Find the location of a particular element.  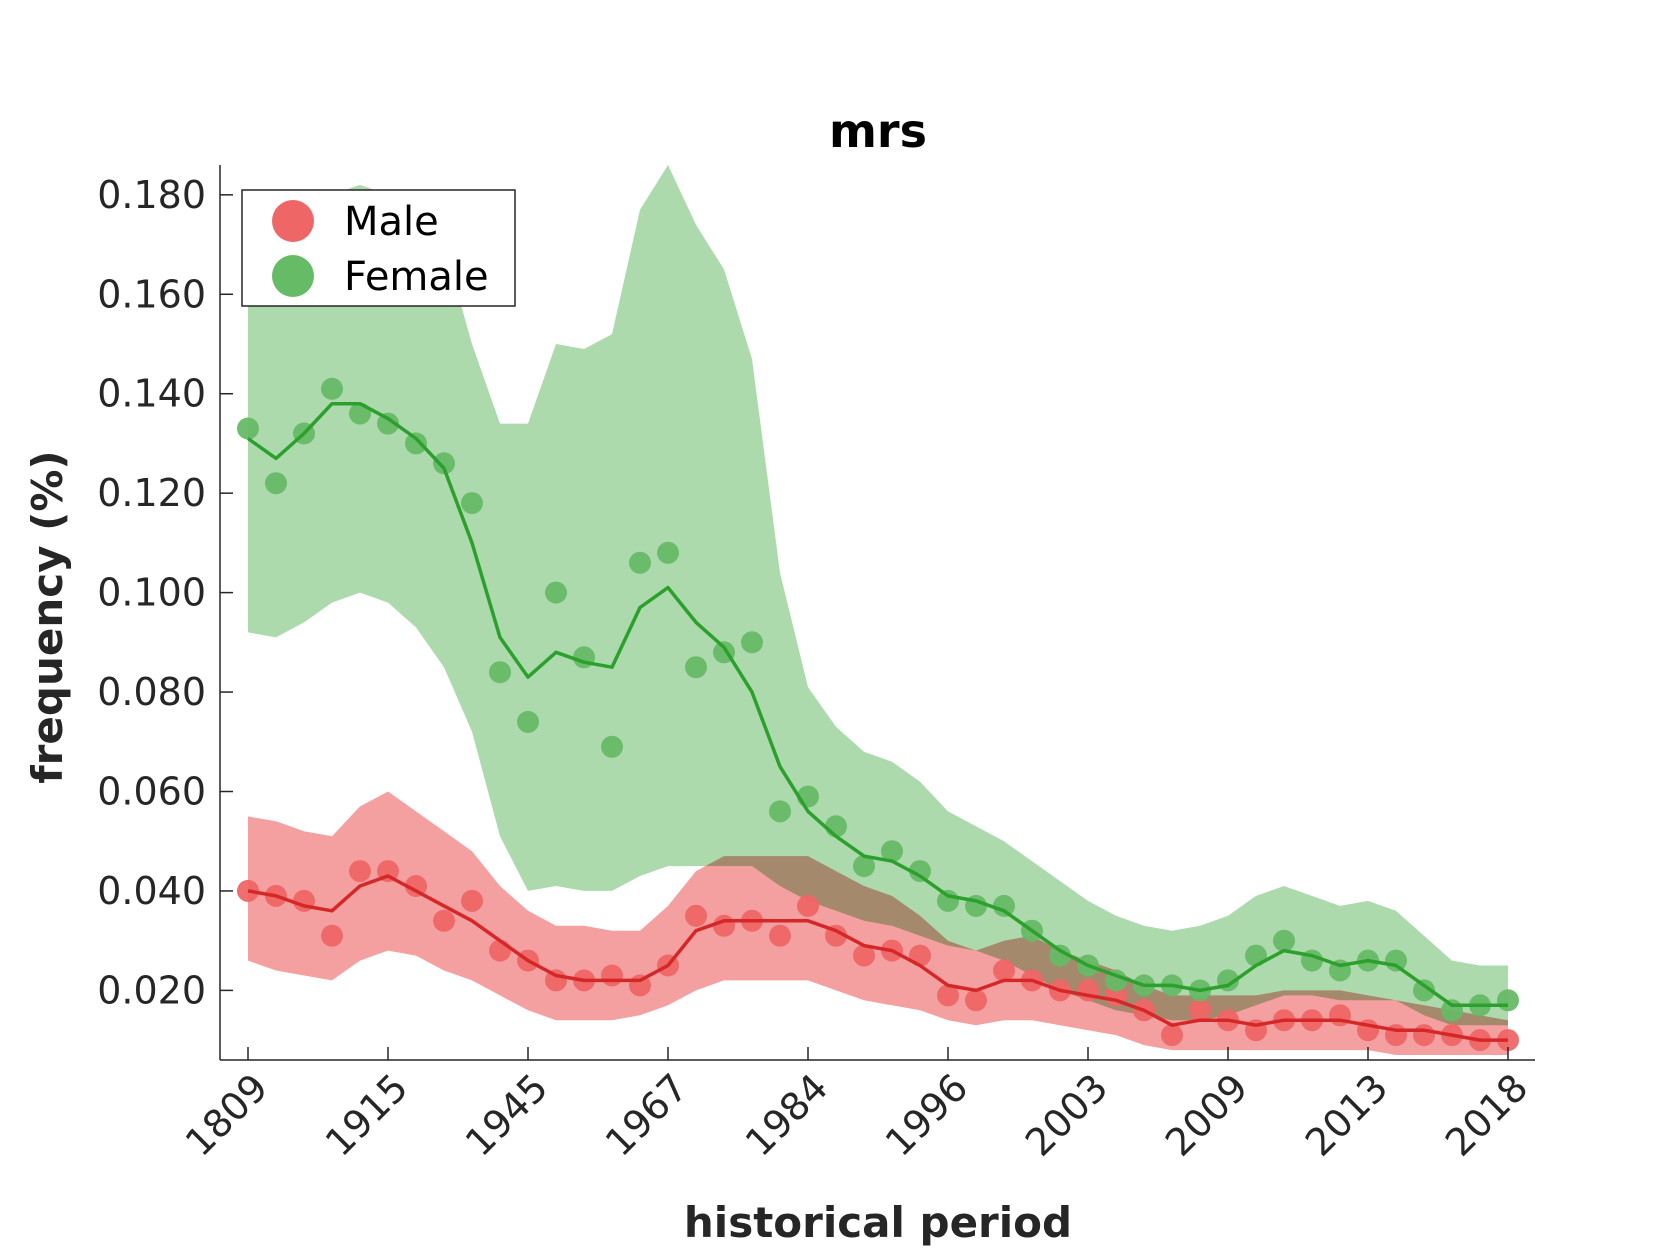

y-tick-label-3: 0.080 is located at coordinates (151, 692).